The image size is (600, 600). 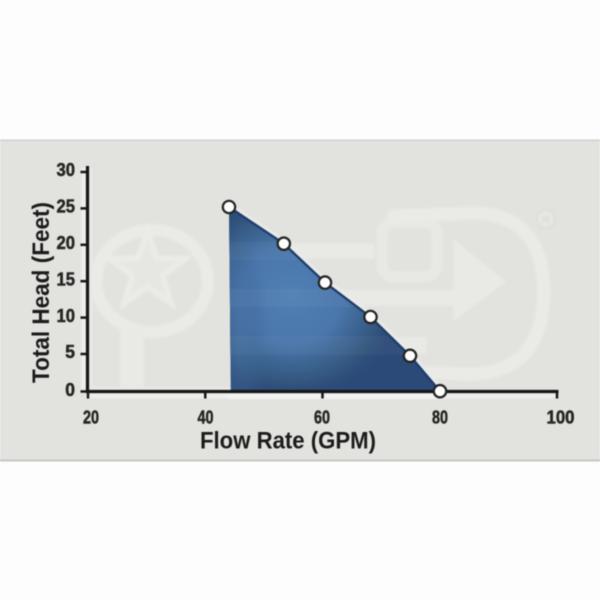 What do you see at coordinates (66, 207) in the screenshot?
I see `svg-text: 25` at bounding box center [66, 207].